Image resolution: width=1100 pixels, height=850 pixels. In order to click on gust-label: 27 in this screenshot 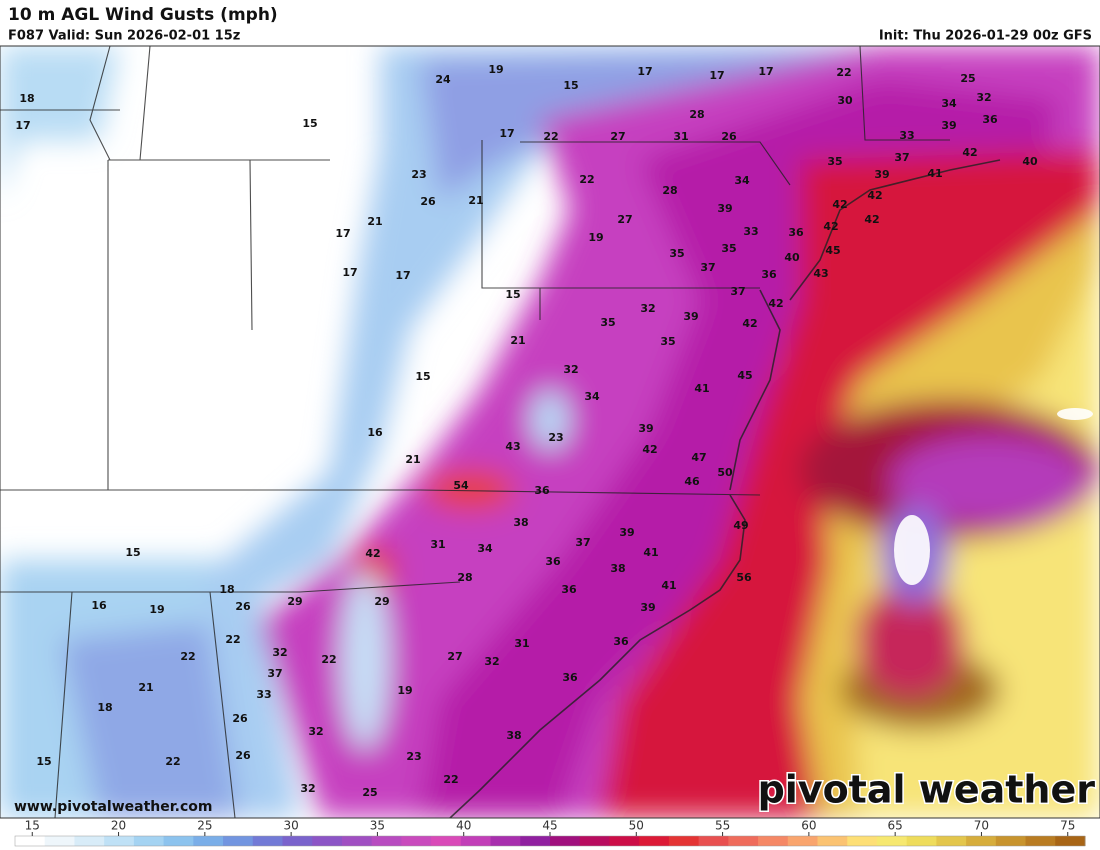, I will do `click(624, 219)`.